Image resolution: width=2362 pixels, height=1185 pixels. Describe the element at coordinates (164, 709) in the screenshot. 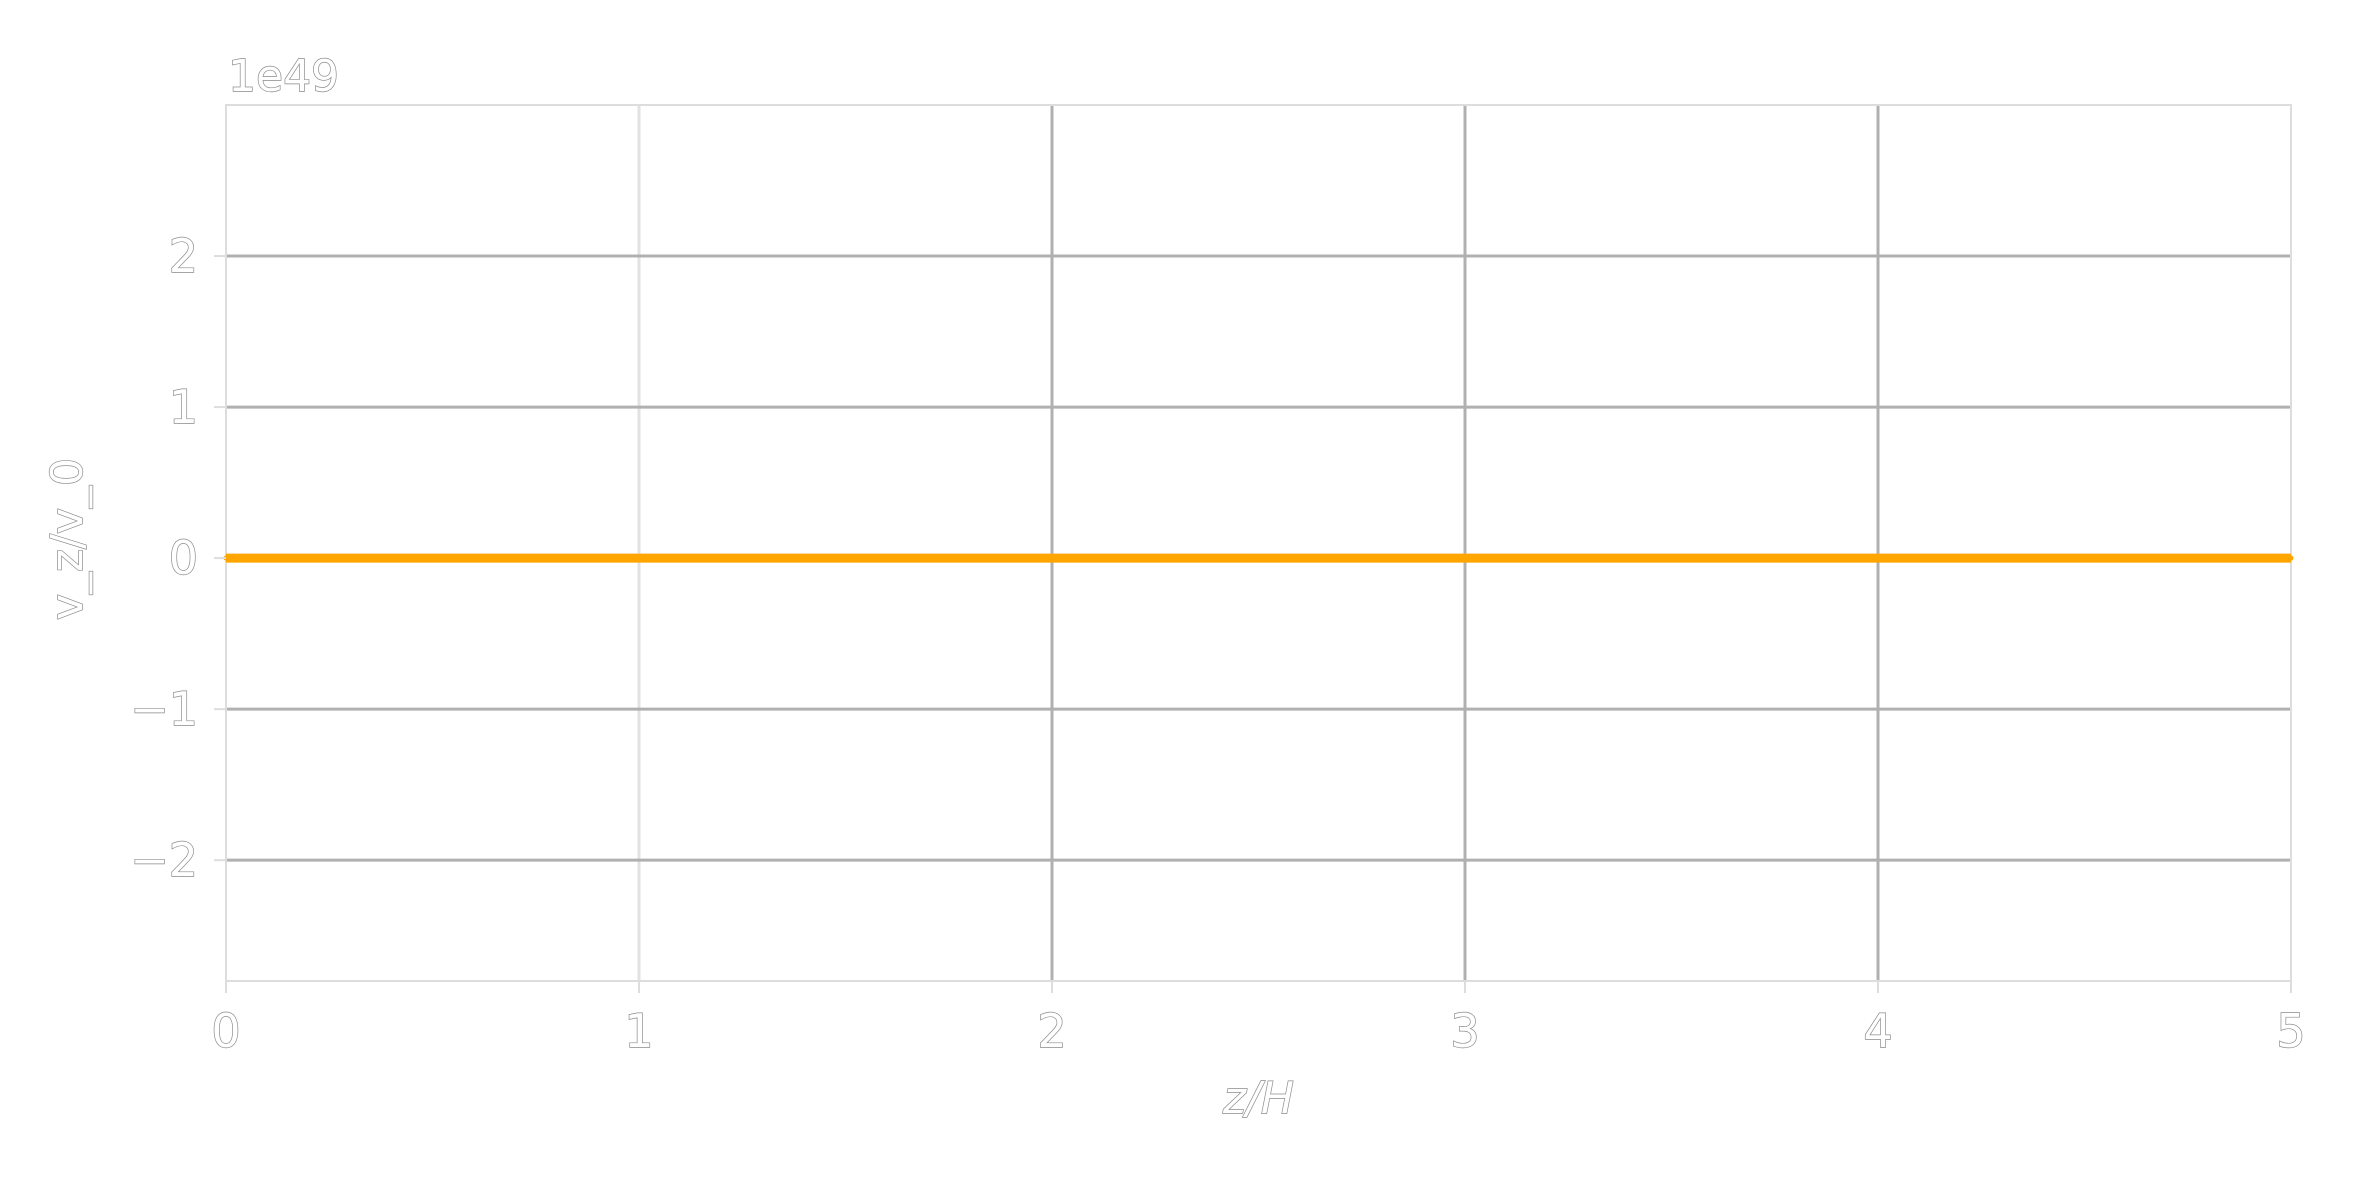

I see `y-tick-label: −1` at that location.